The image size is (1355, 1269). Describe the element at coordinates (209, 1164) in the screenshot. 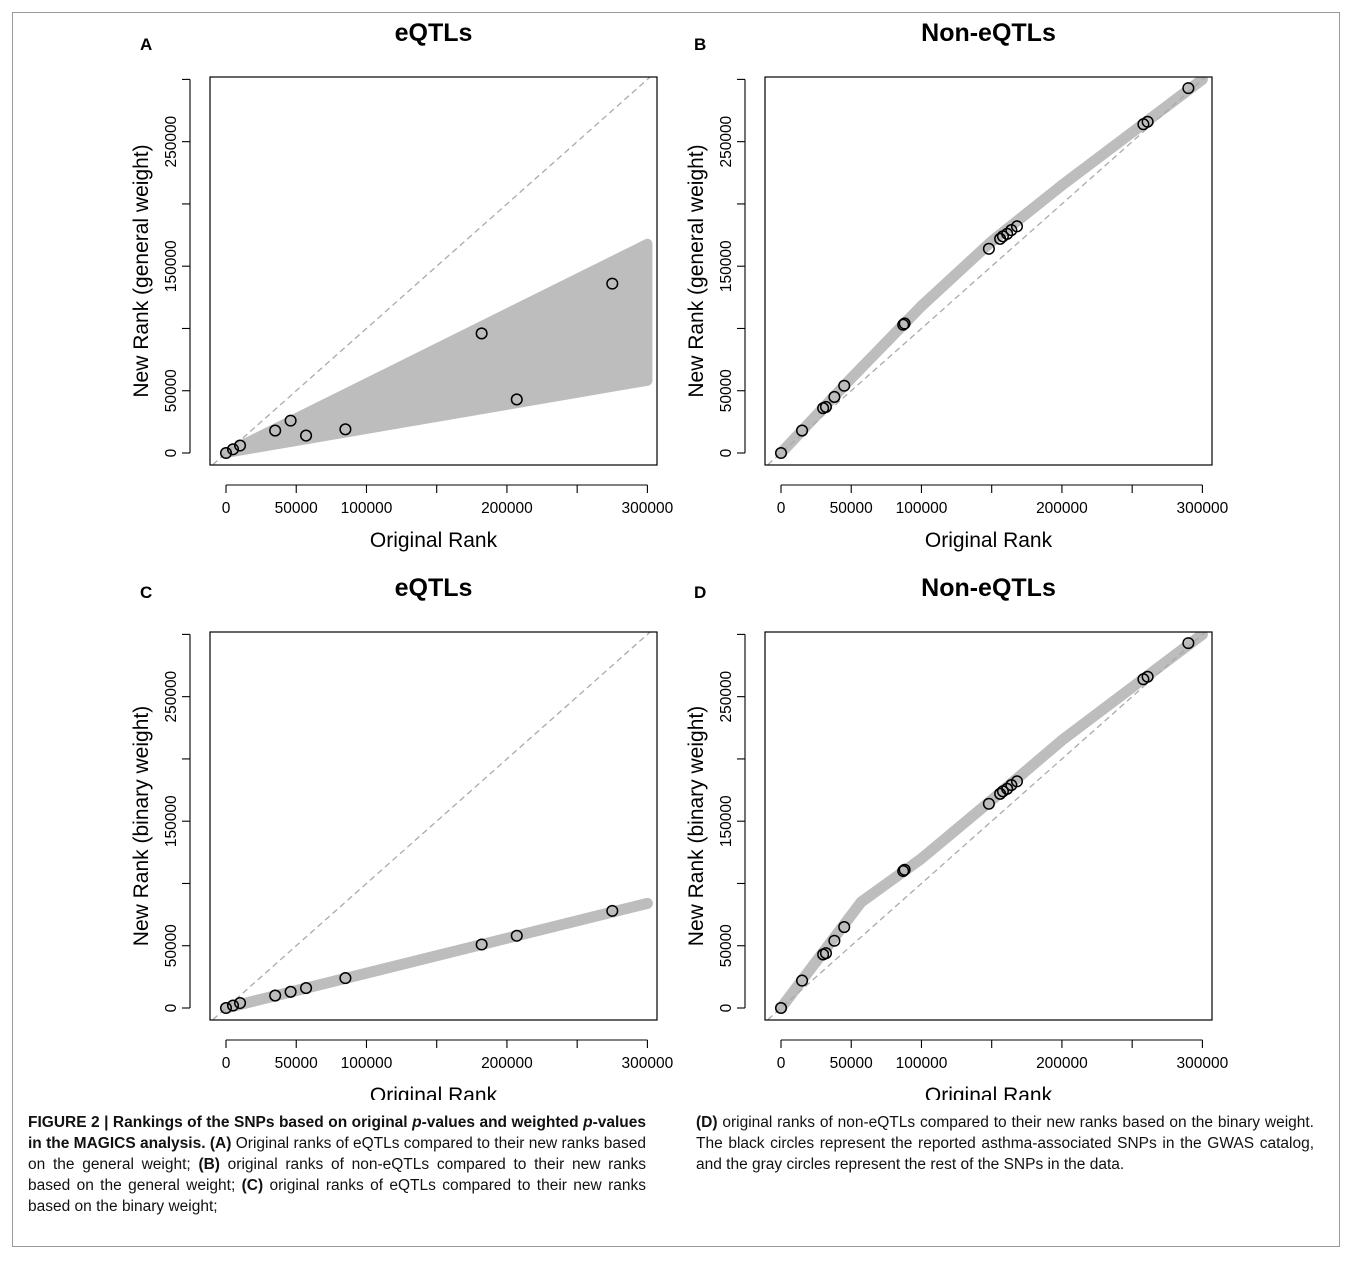

I see `caption-b-label: (B)` at that location.